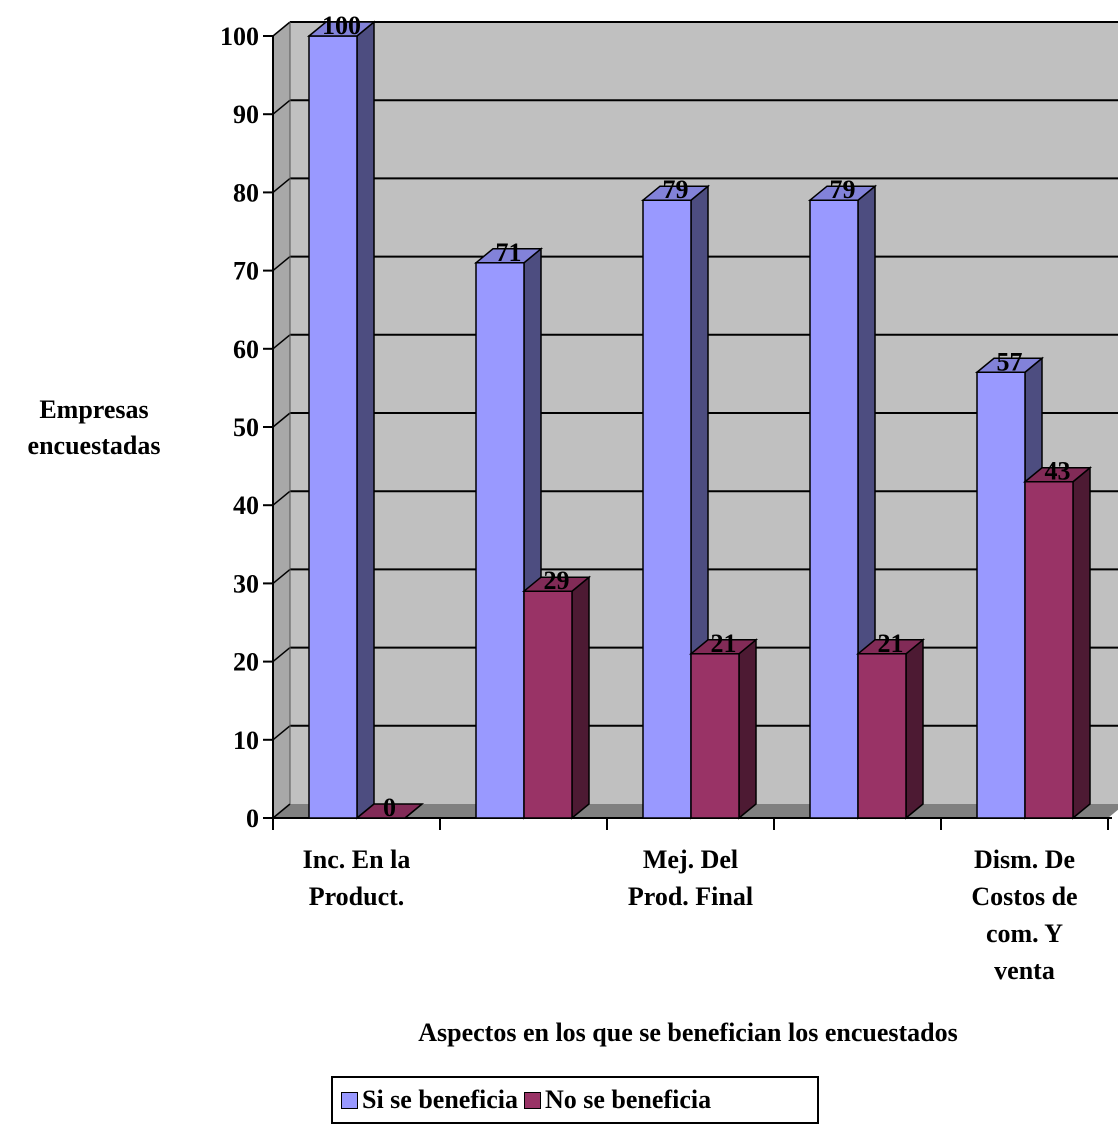 This screenshot has height=1136, width=1118. Describe the element at coordinates (246, 662) in the screenshot. I see `y-tick-label: 20` at that location.